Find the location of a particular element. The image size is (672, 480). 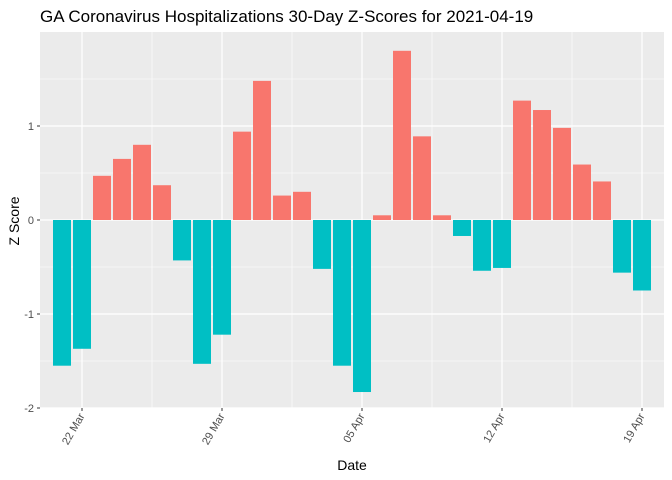

y-axis-title: Z Score is located at coordinates (14, 220).